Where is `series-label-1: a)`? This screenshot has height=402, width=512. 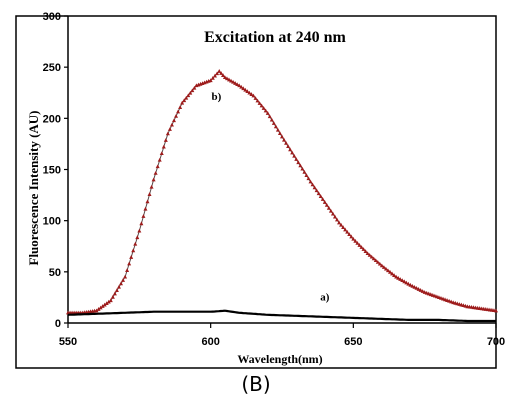
series-label-1: a) is located at coordinates (325, 297).